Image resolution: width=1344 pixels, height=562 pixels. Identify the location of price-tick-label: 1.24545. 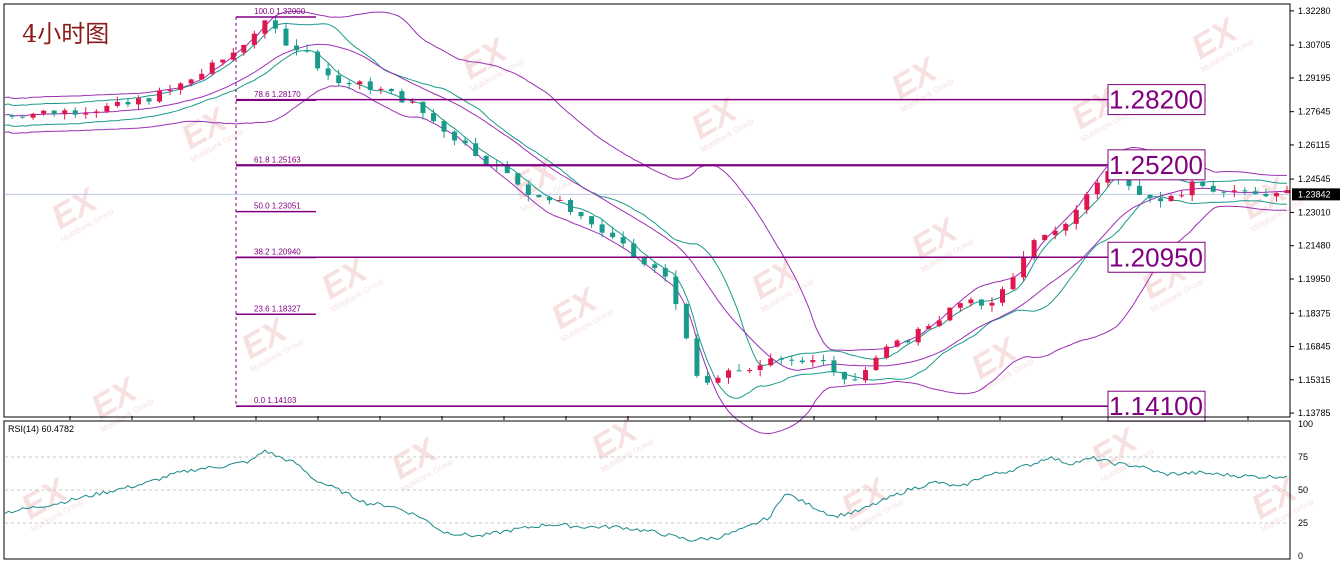
(1314, 179).